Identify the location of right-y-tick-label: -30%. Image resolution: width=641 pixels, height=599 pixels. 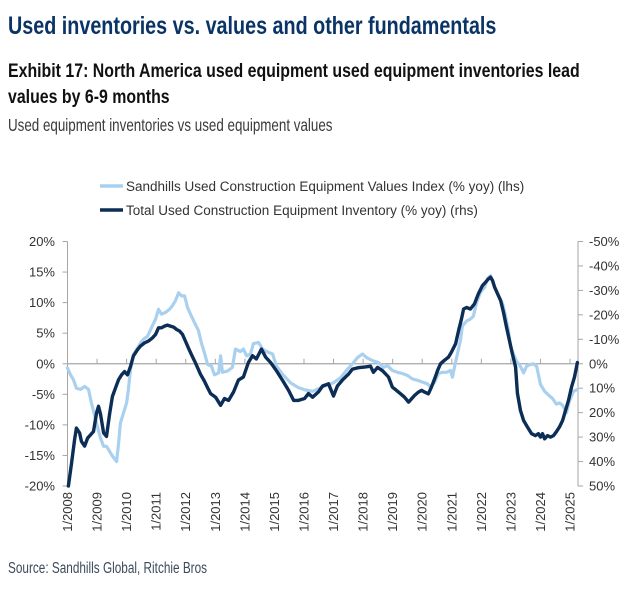
(604, 290).